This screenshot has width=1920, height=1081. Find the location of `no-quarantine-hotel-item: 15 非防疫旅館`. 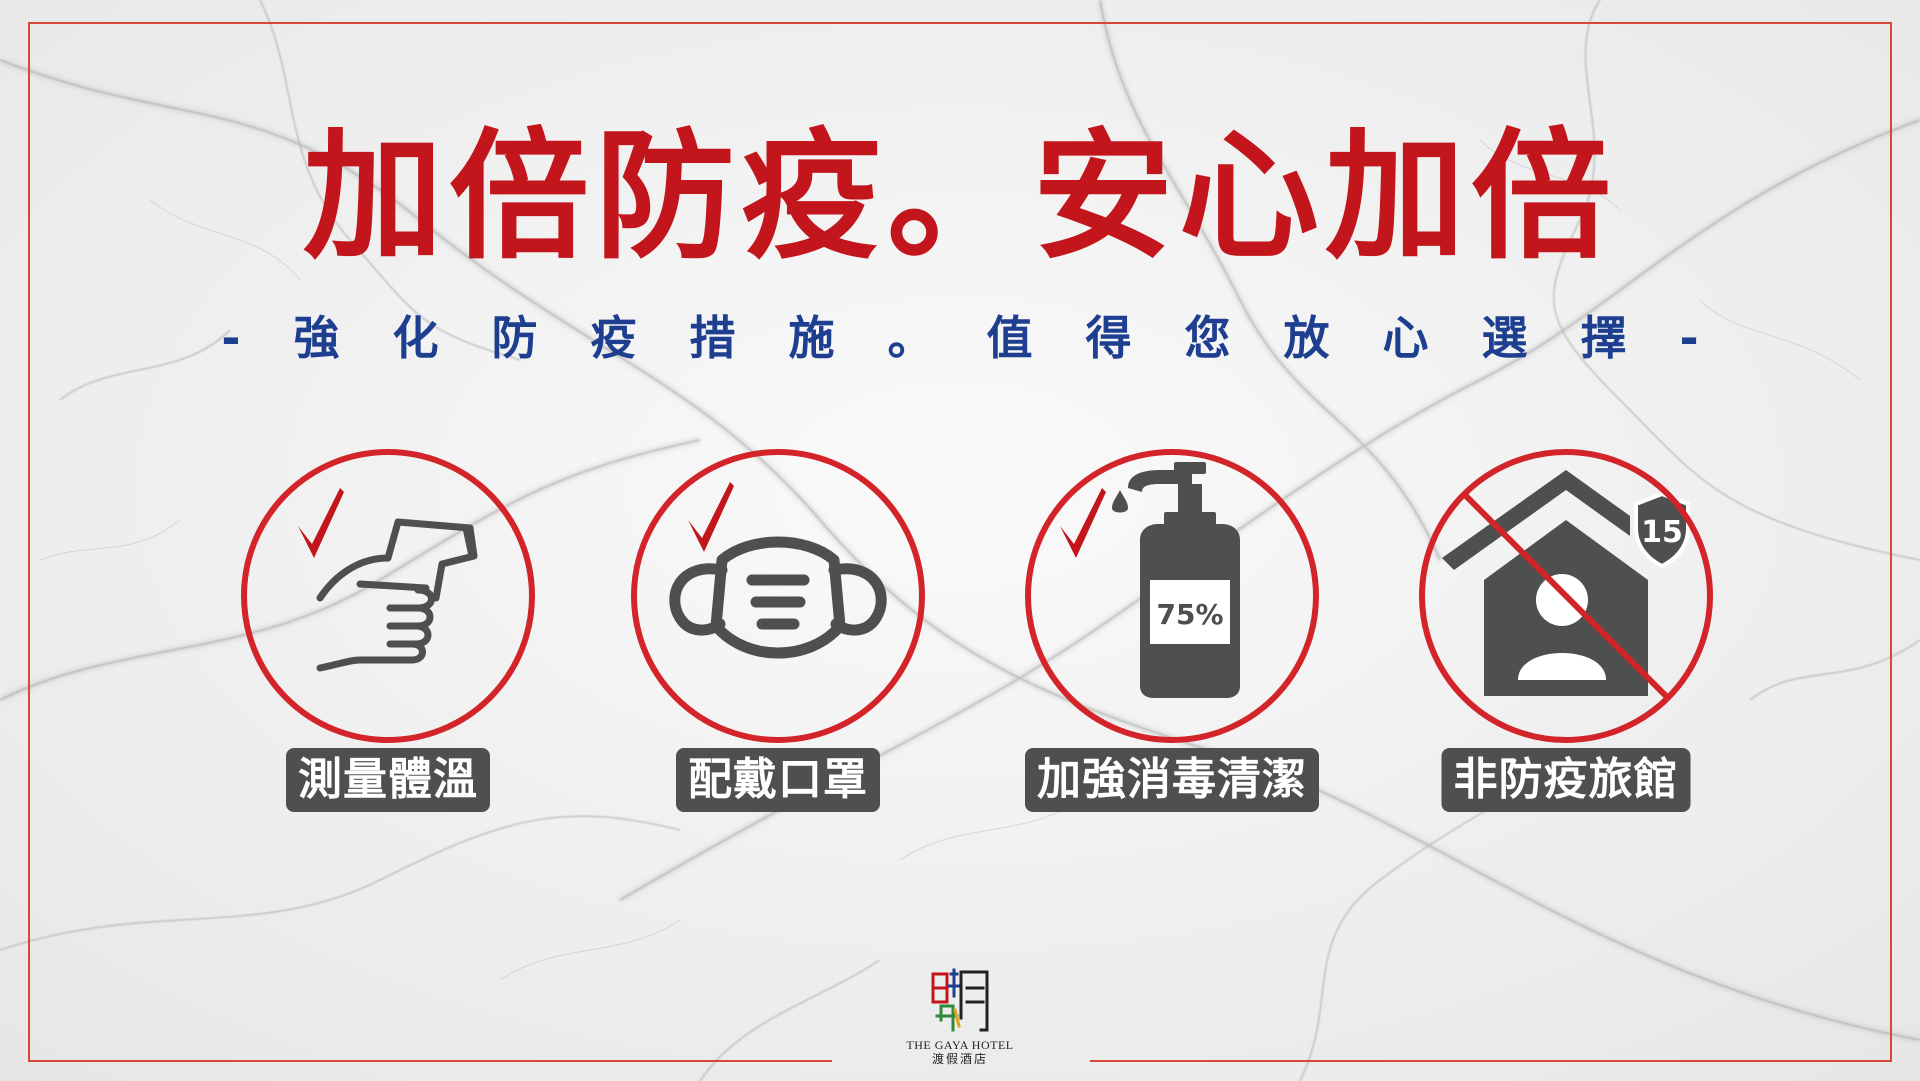

no-quarantine-hotel-item: 15 非防疫旅館 is located at coordinates (1566, 632).